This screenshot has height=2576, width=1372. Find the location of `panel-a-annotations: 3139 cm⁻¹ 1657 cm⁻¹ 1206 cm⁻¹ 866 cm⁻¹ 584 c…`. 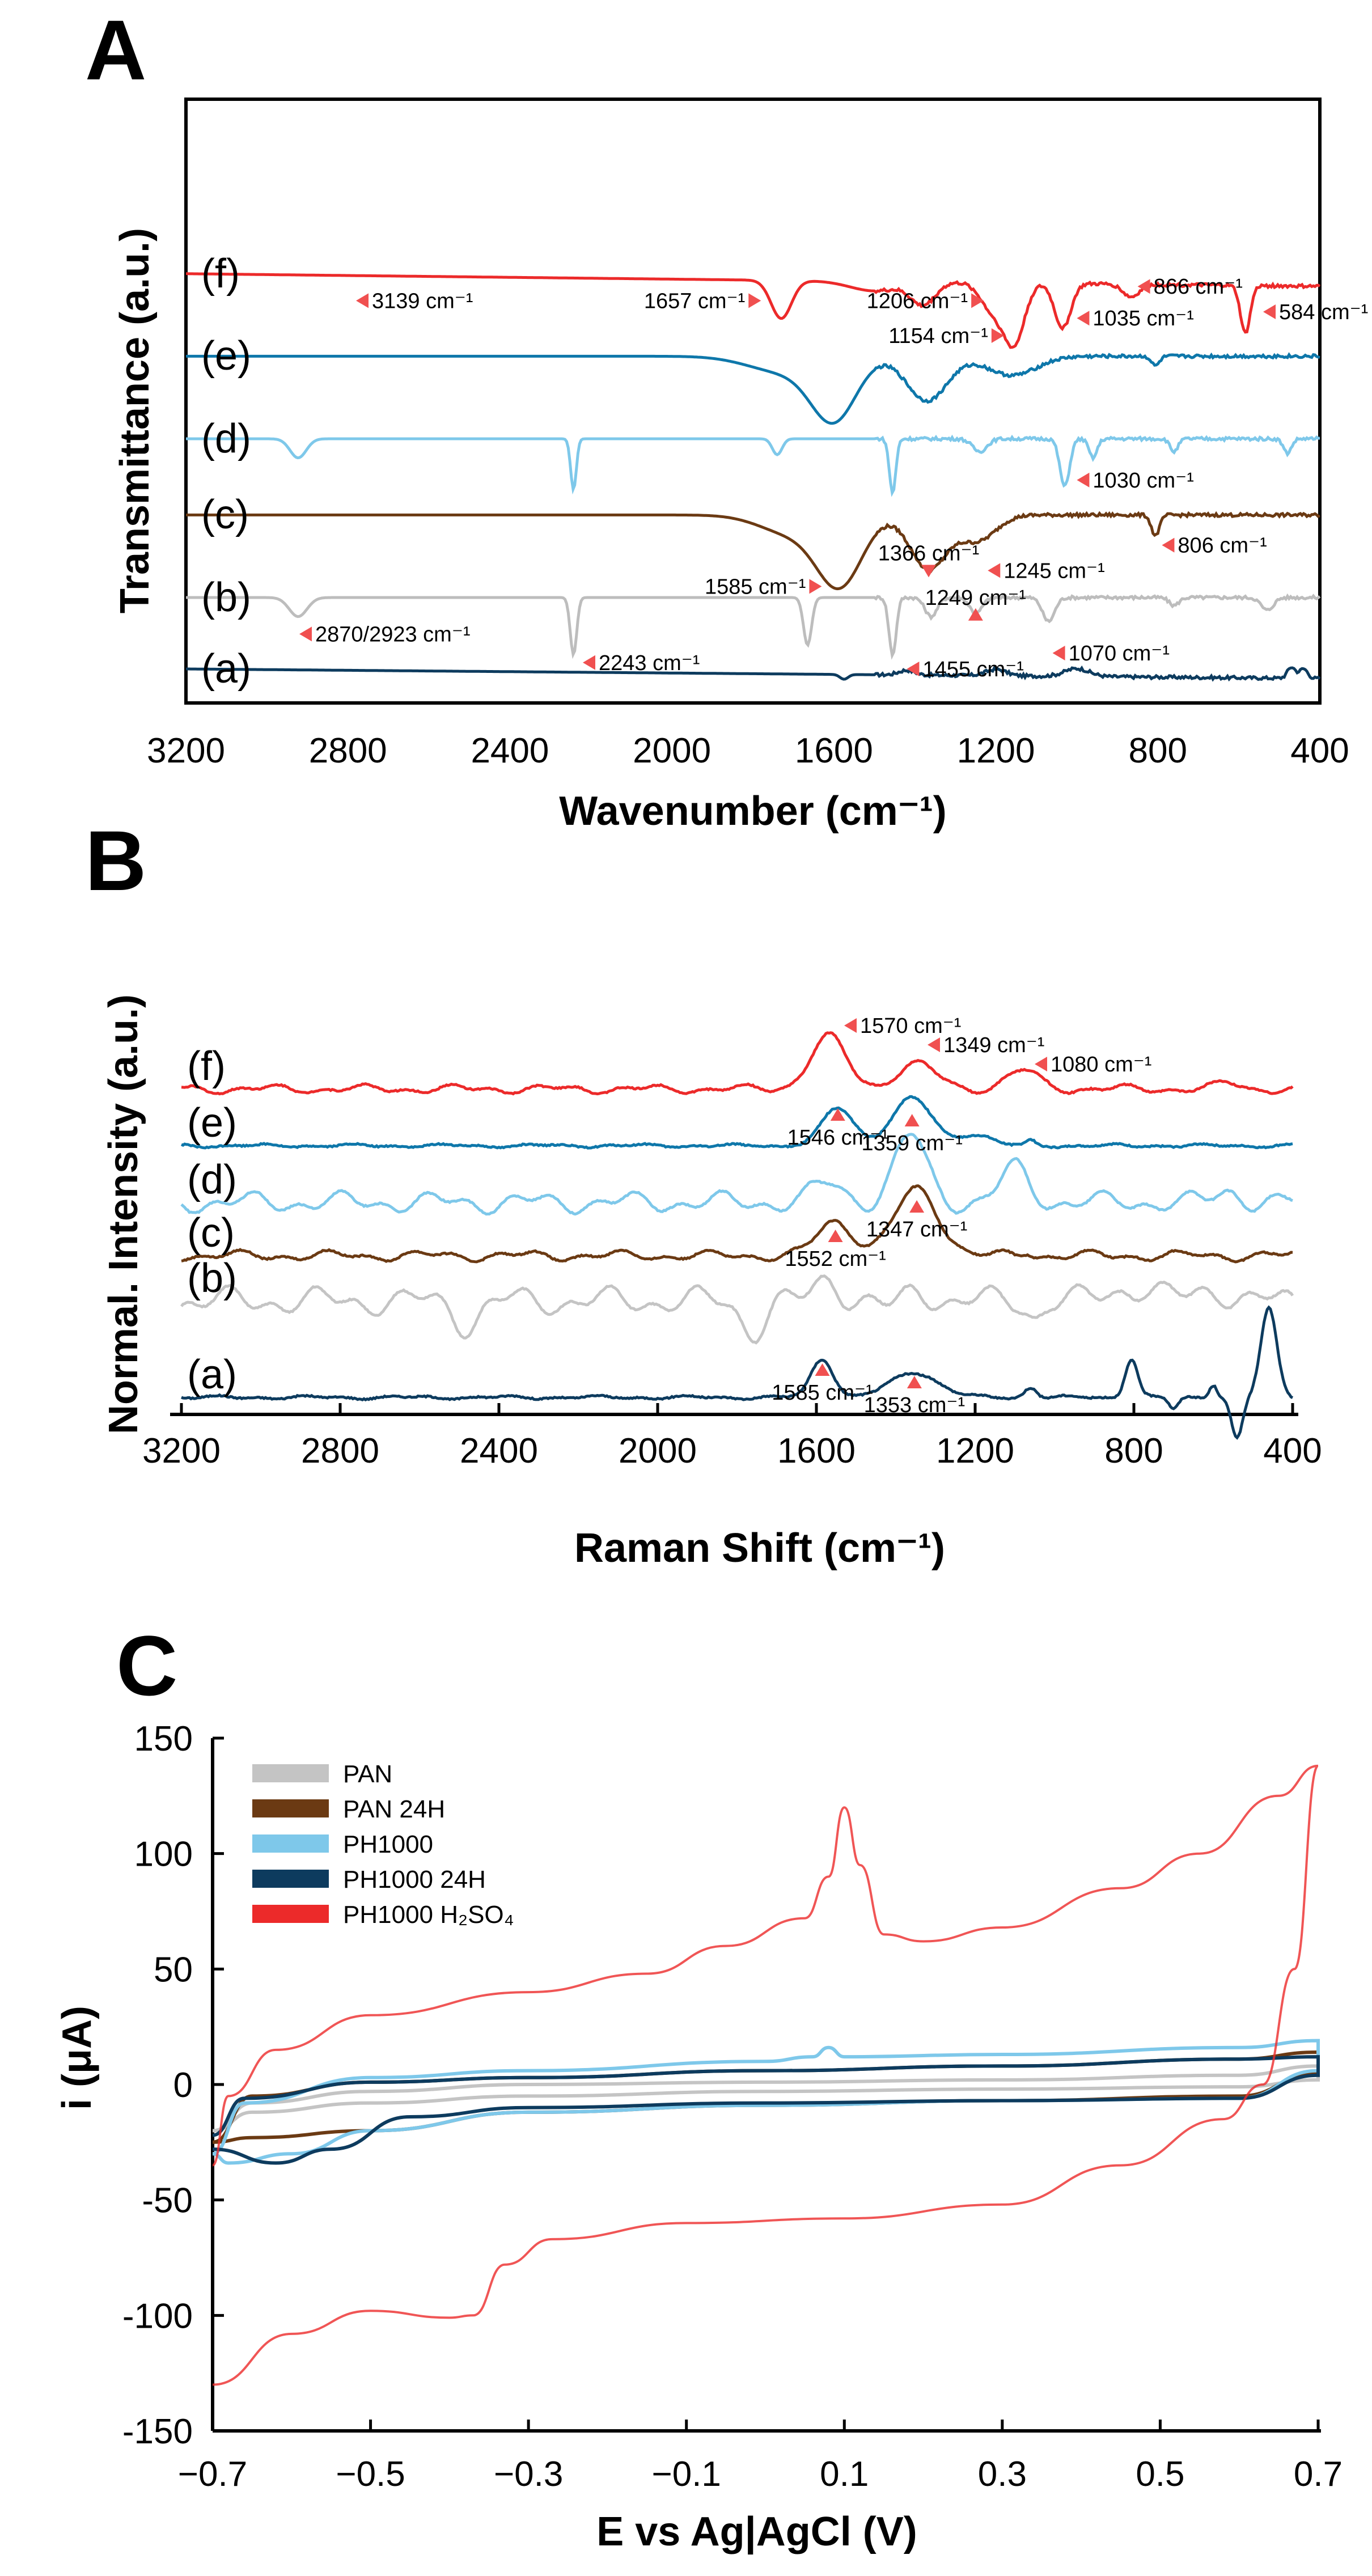

panel-a-annotations: 3139 cm⁻¹ 1657 cm⁻¹ 1206 cm⁻¹ 866 cm⁻¹ 584 c… is located at coordinates (833, 478).